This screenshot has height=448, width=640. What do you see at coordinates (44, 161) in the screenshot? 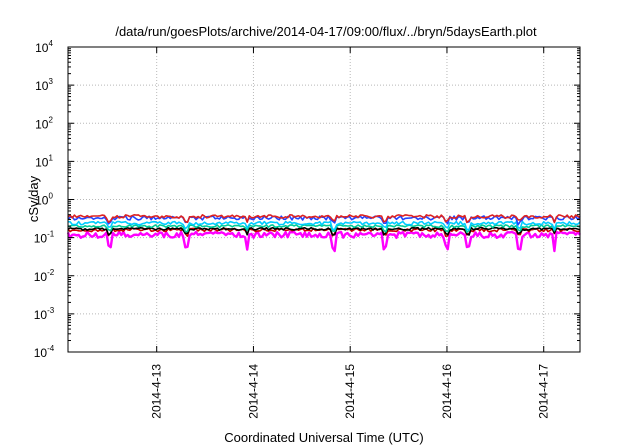
I see `y-tick-label: 10¹` at bounding box center [44, 161].